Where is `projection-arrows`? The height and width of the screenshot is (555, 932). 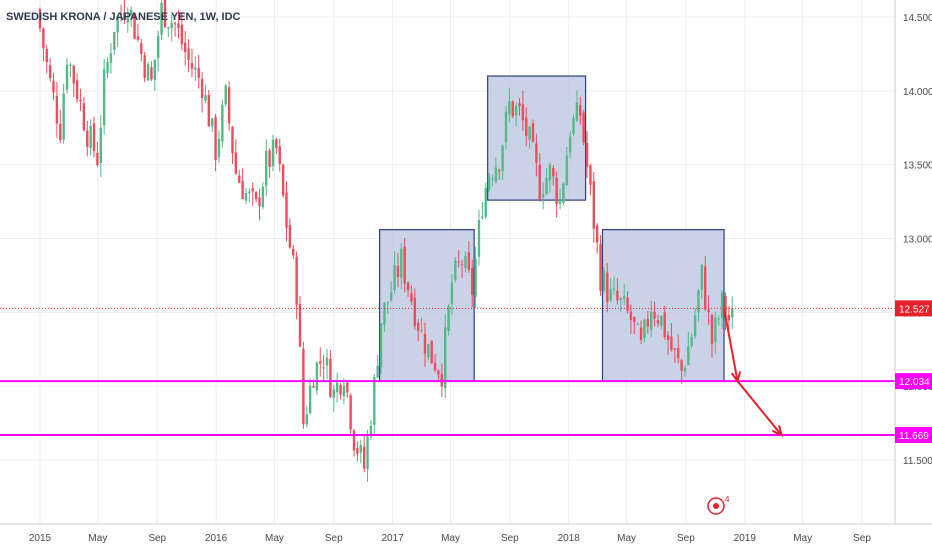
projection-arrows is located at coordinates (753, 372).